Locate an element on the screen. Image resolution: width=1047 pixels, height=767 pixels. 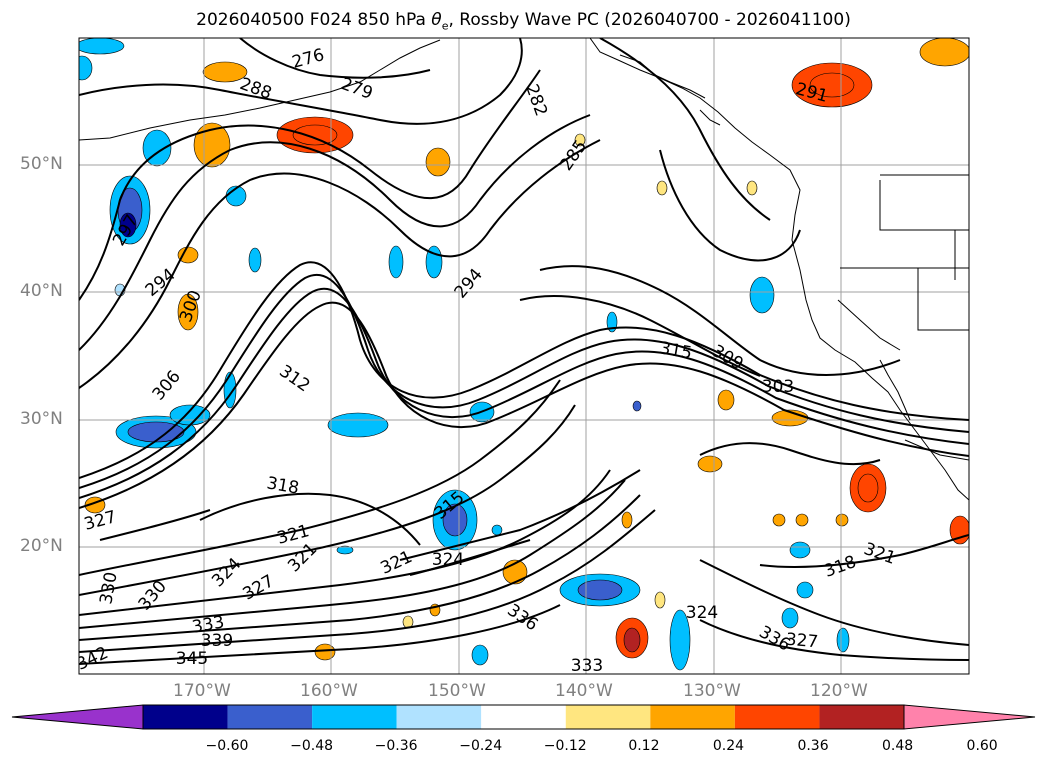
colorbar-tick: 0.48 is located at coordinates (898, 746).